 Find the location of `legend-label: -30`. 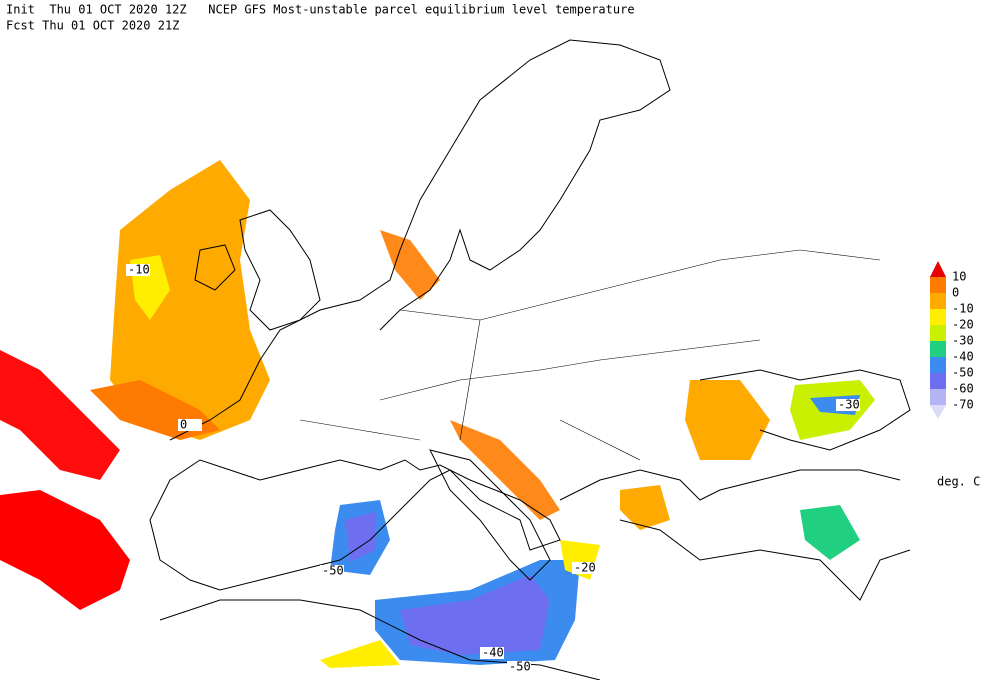

legend-label: -30 is located at coordinates (963, 341).